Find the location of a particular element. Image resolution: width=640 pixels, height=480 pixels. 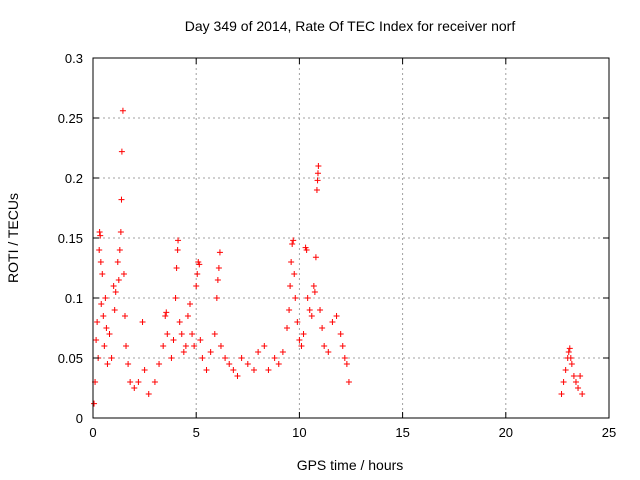

x-tick-label: 5 is located at coordinates (196, 432).